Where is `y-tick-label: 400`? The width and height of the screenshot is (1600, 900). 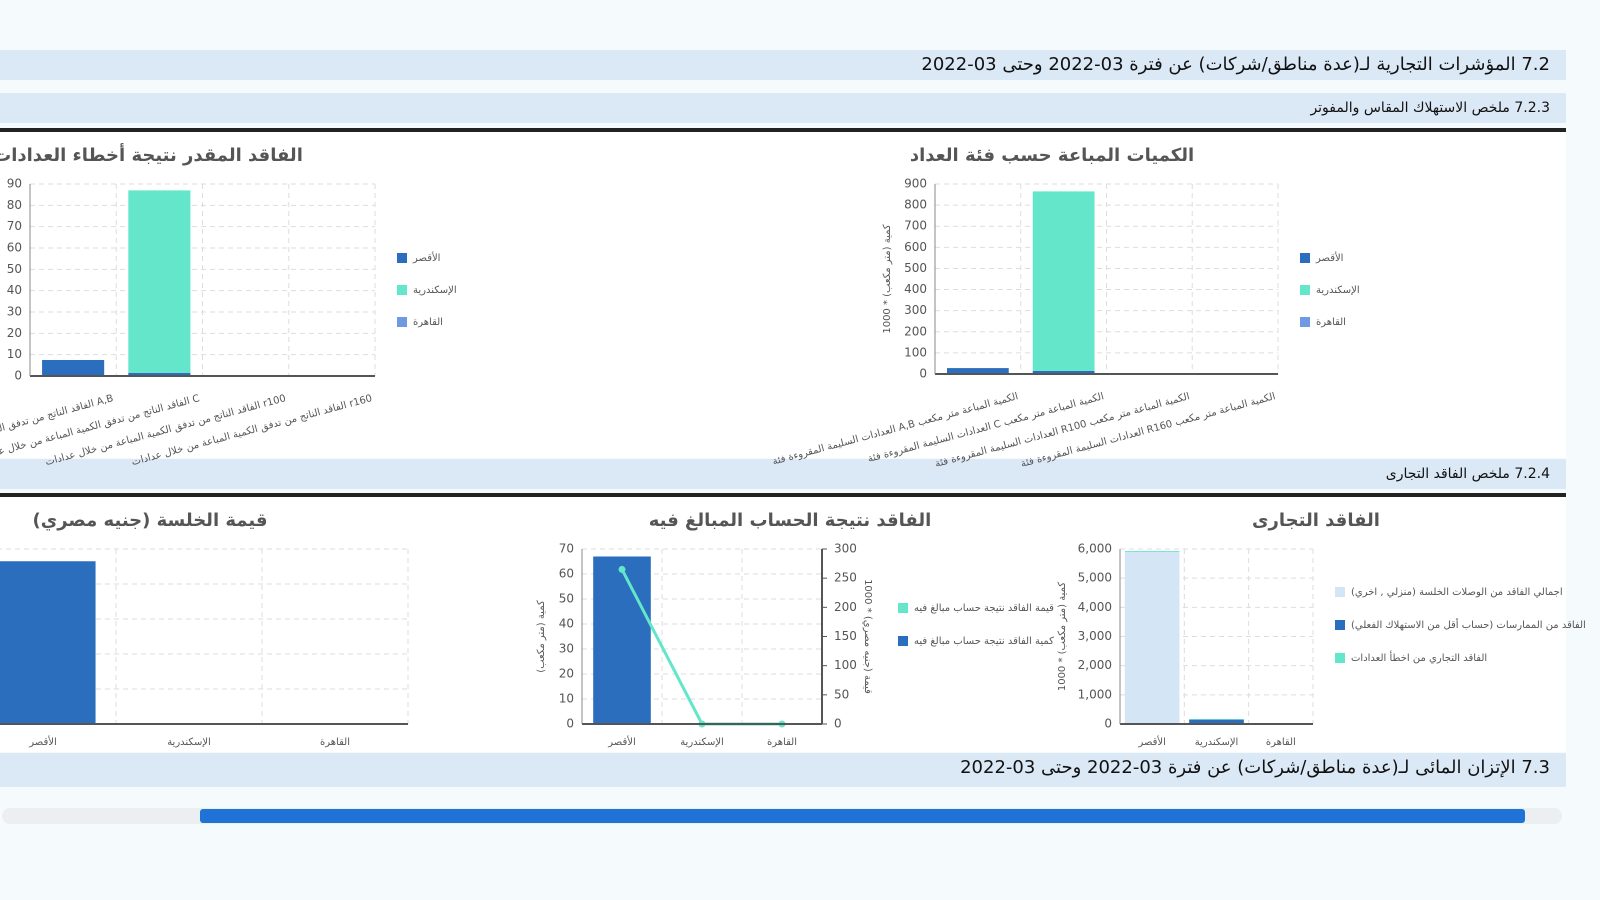
y-tick-label: 400 is located at coordinates (915, 289).